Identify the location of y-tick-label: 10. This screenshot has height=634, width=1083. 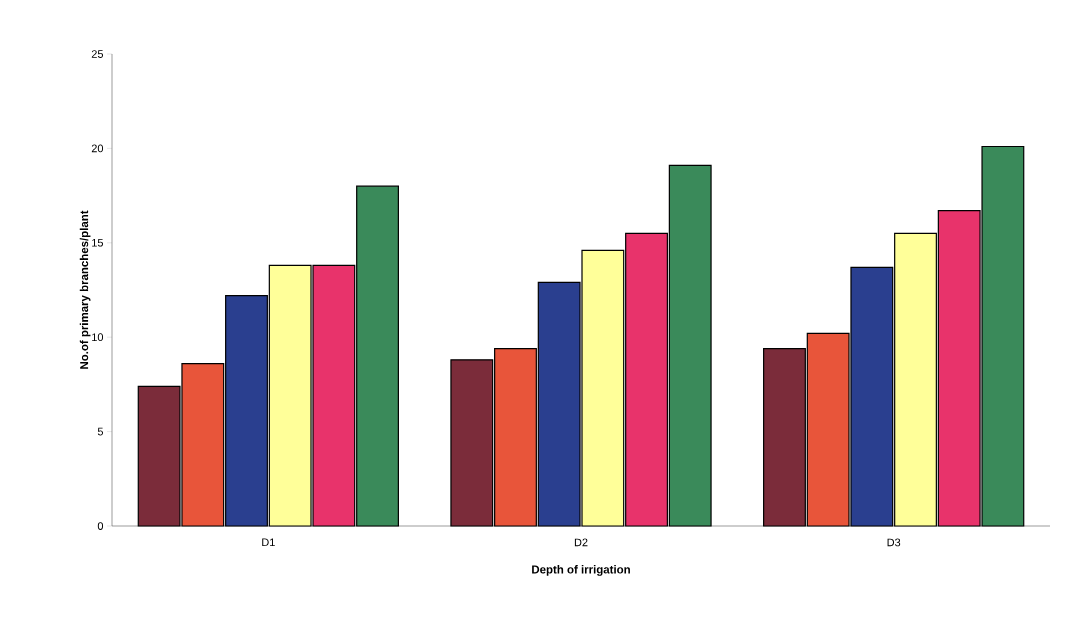
(98, 337).